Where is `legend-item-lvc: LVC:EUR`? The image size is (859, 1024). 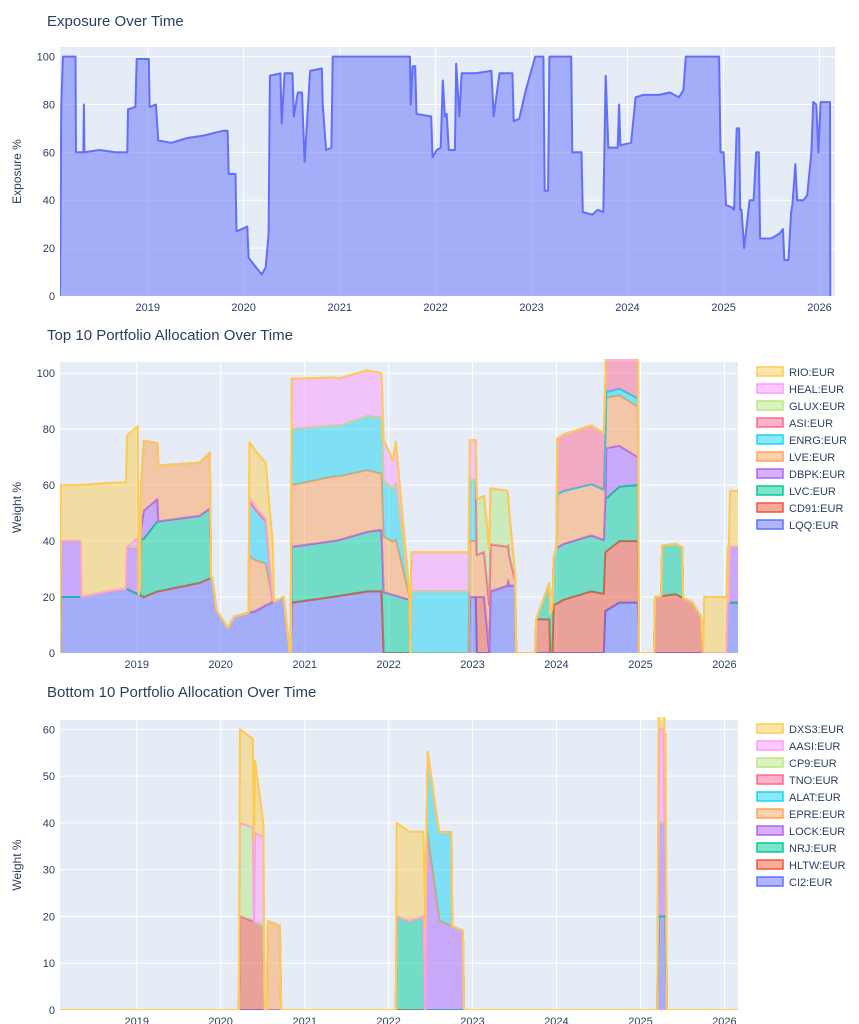
legend-item-lvc: LVC:EUR is located at coordinates (796, 491).